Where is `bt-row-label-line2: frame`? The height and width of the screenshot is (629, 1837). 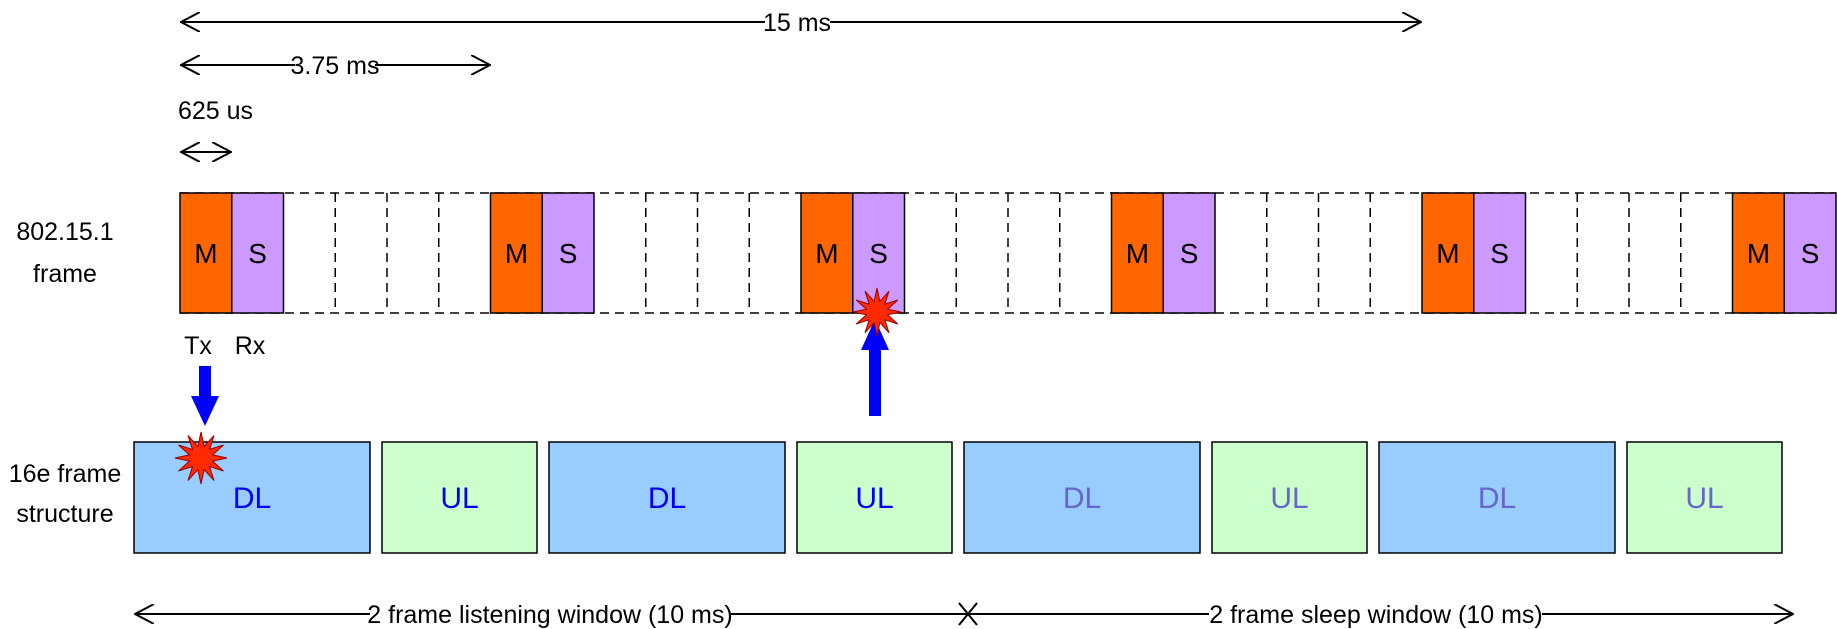
bt-row-label-line2: frame is located at coordinates (65, 274).